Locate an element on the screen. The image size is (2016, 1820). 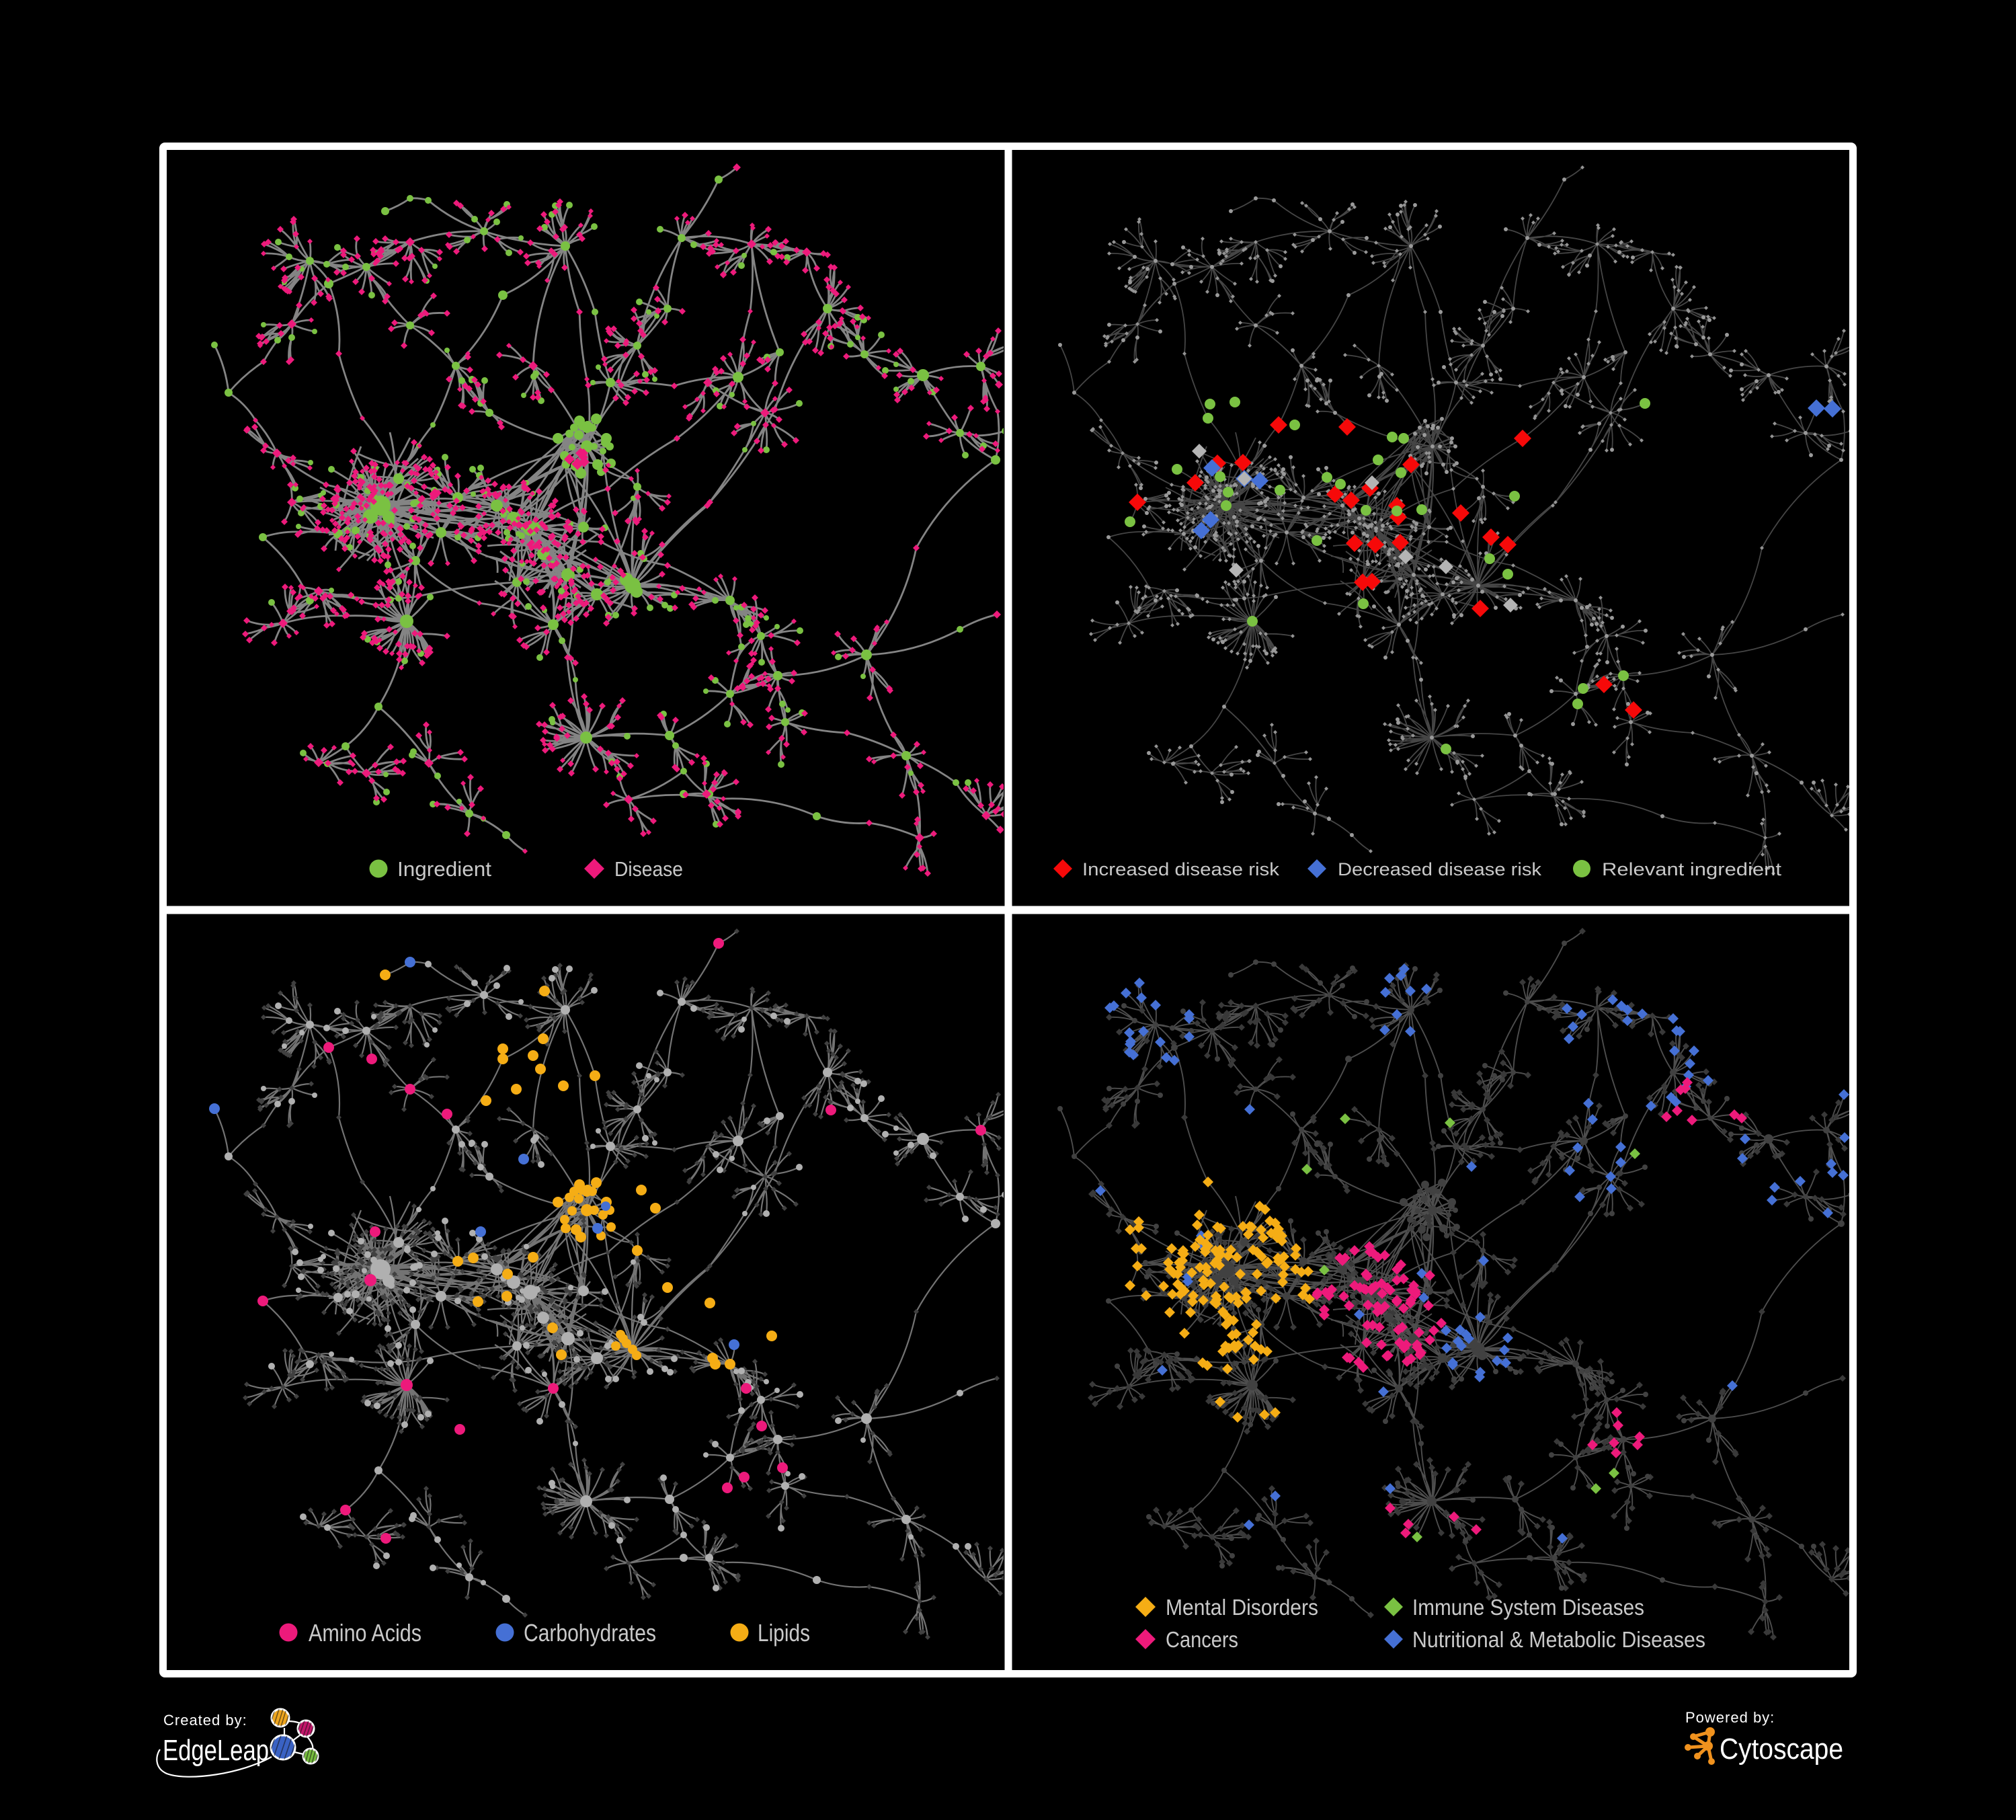
svg-text: Decreased disease risk is located at coordinates (1440, 869).